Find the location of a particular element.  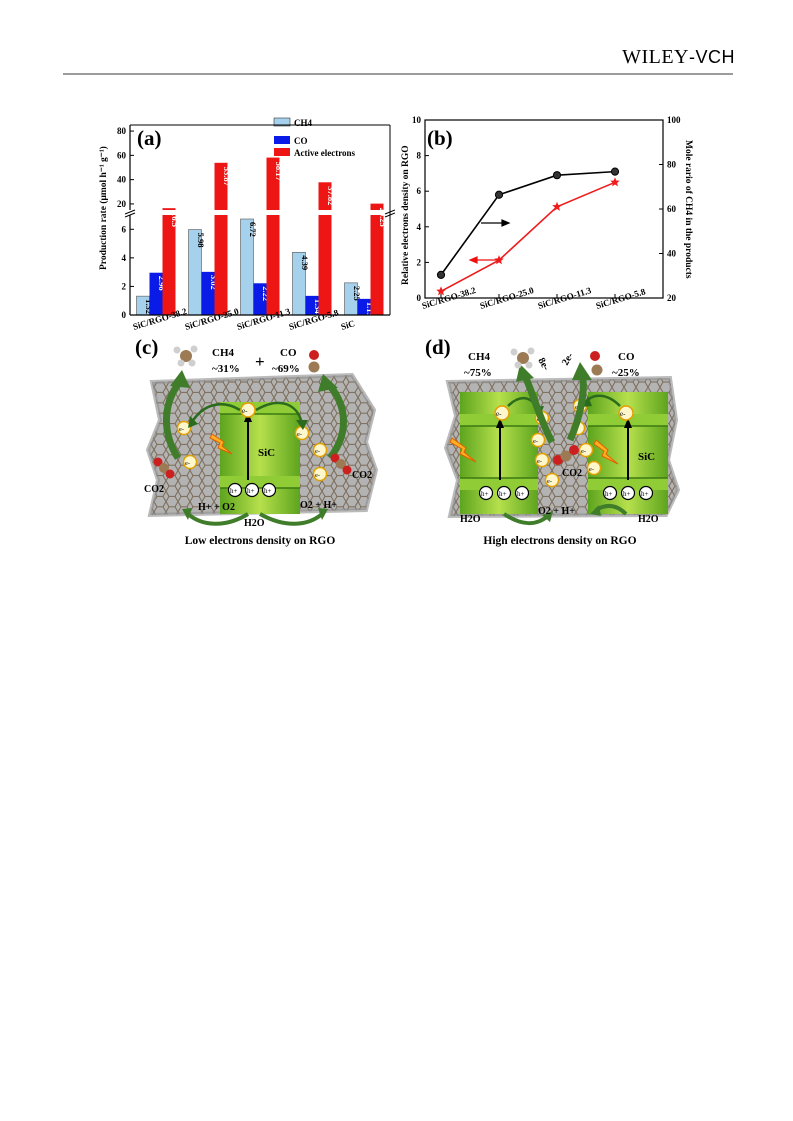

y-left-tick-label: 8 is located at coordinates (419, 156).